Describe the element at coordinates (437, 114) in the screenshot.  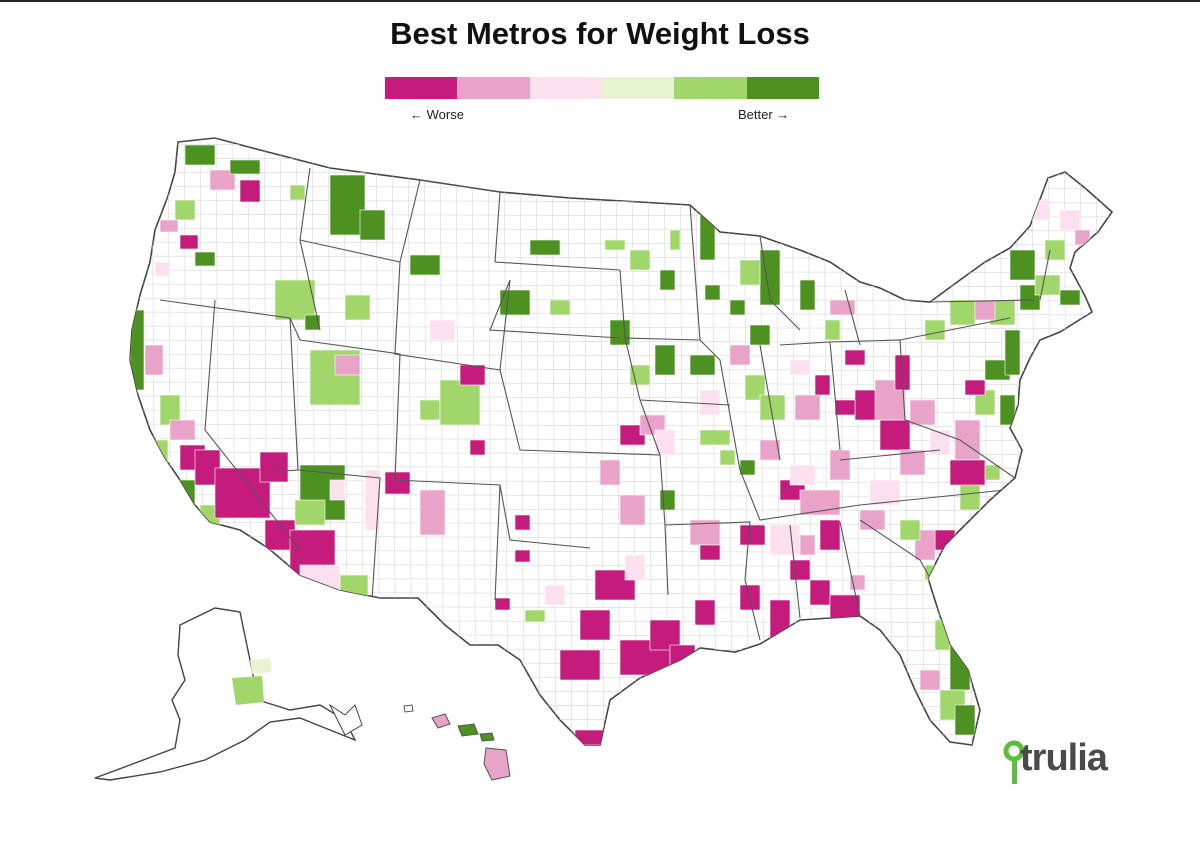
I see `legend-worse-label: ← Worse` at that location.